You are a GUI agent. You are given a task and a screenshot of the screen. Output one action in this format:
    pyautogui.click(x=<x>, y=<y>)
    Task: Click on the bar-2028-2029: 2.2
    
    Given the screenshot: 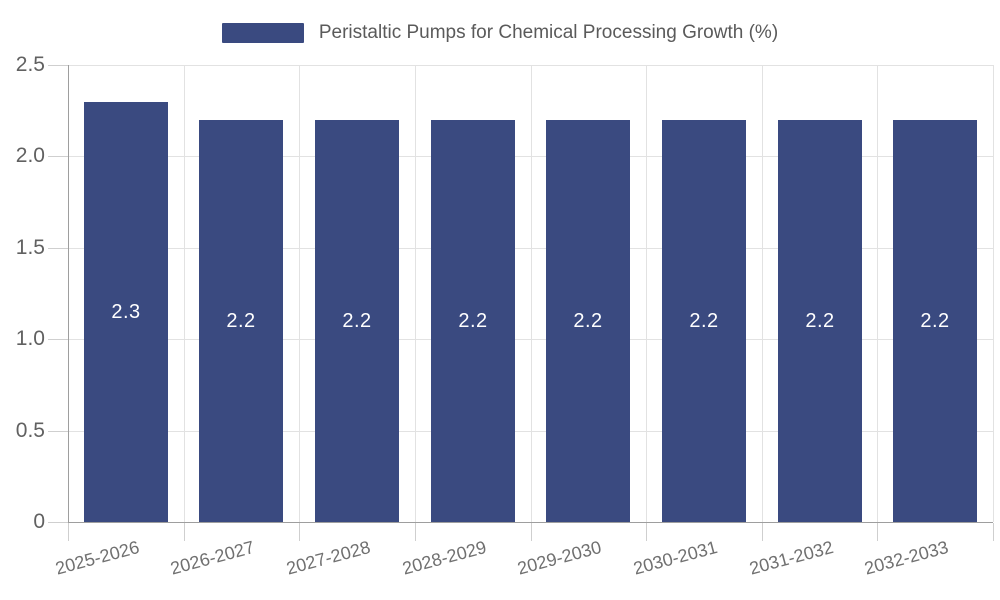 What is the action you would take?
    pyautogui.click(x=473, y=321)
    